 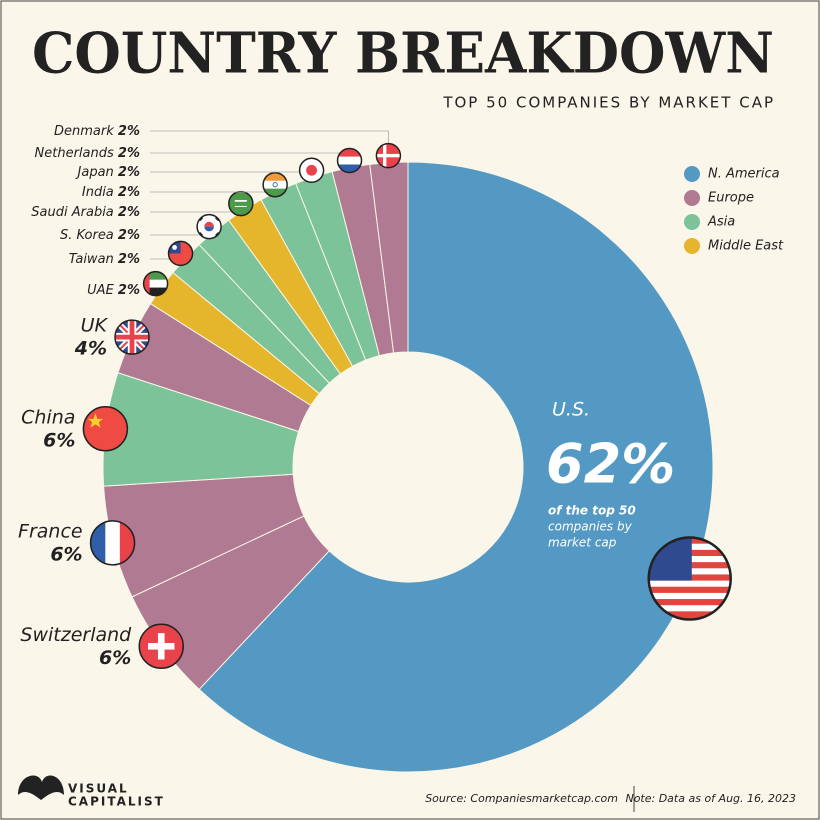 I want to click on note: Note: Data as of Aug. 16, 2023, so click(x=710, y=798).